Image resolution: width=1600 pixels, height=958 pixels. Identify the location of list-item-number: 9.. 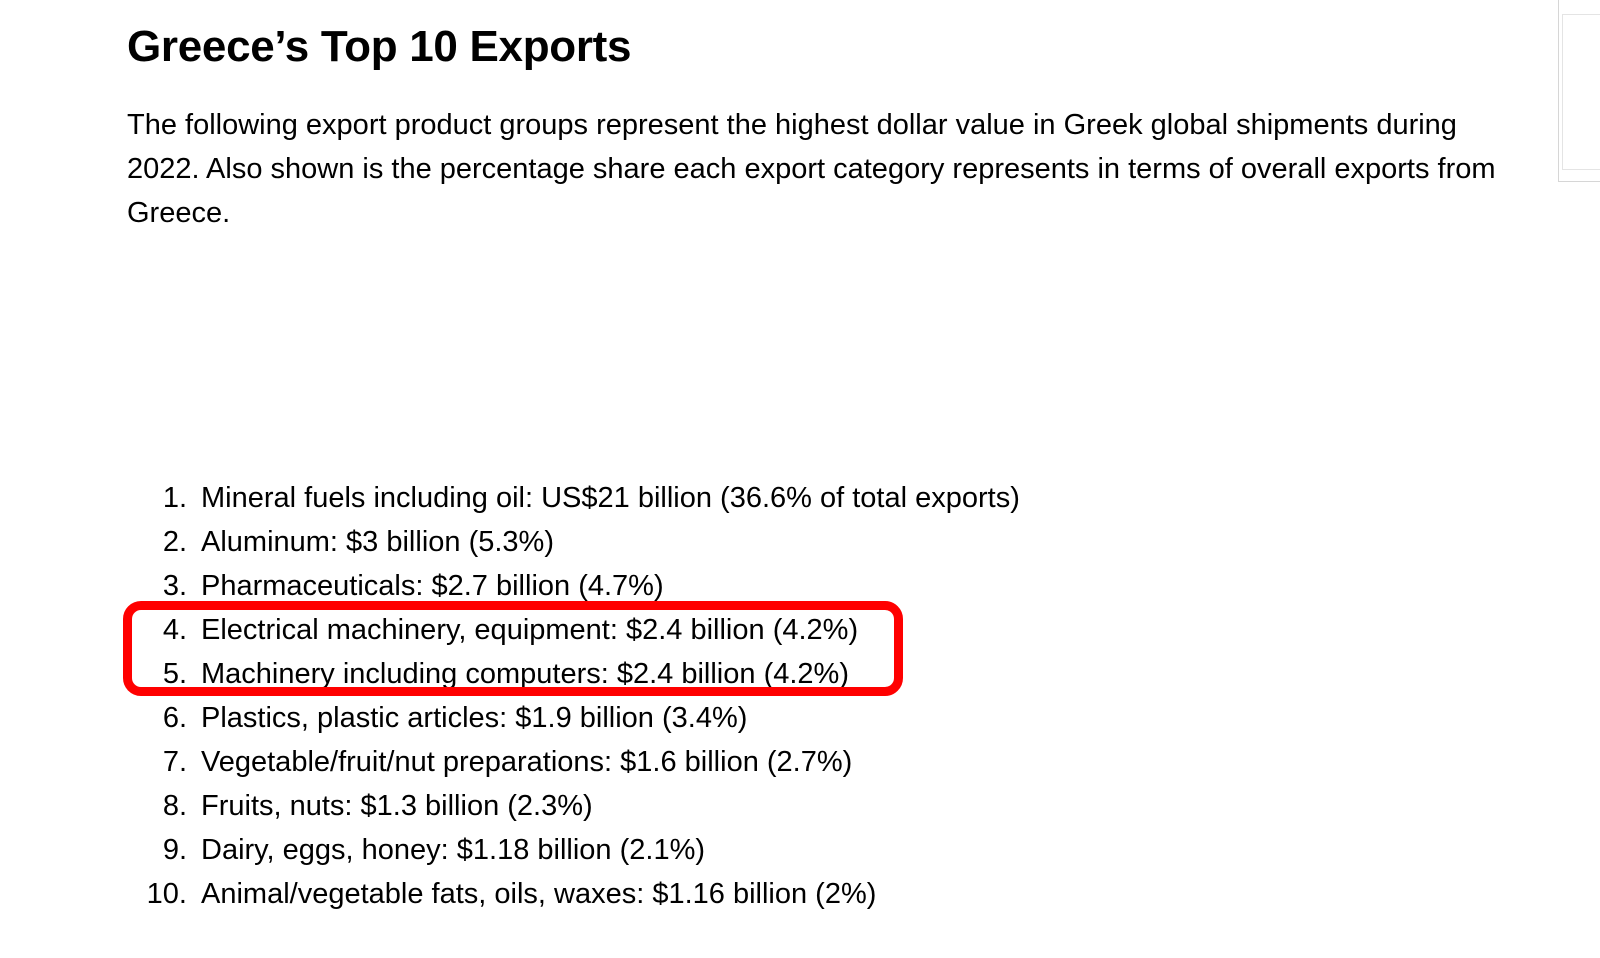
(174, 850).